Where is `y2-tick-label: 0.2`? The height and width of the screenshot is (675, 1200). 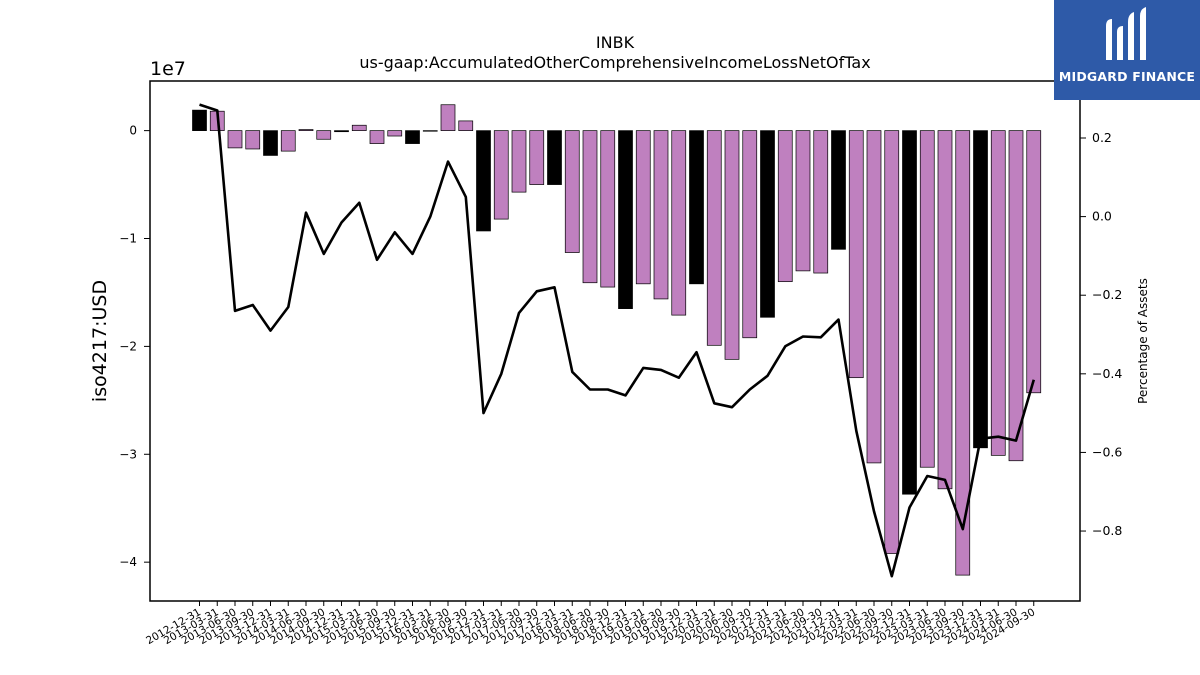
y2-tick-label: 0.2 is located at coordinates (1102, 137).